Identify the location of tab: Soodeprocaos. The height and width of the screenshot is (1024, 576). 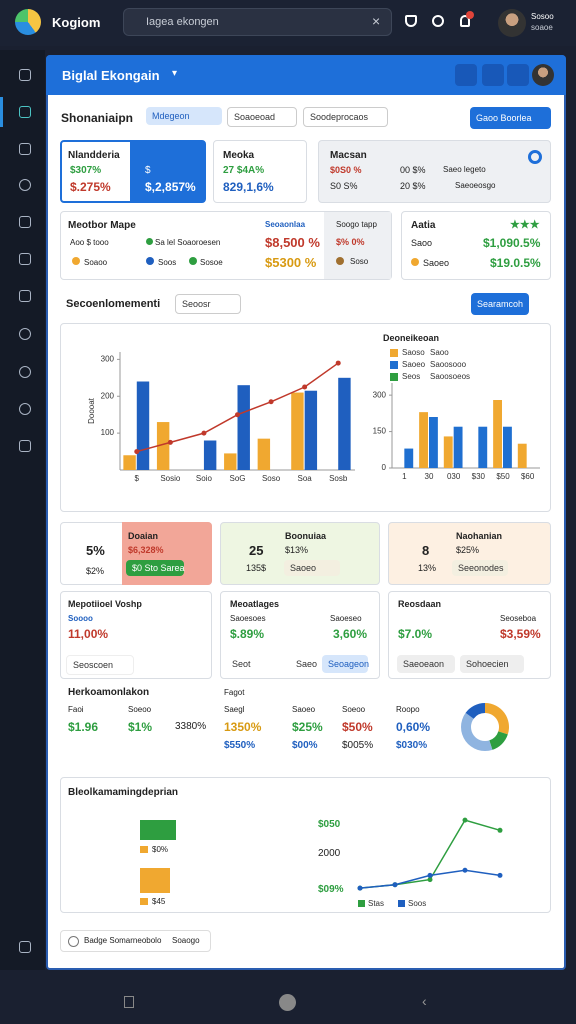
(345, 117).